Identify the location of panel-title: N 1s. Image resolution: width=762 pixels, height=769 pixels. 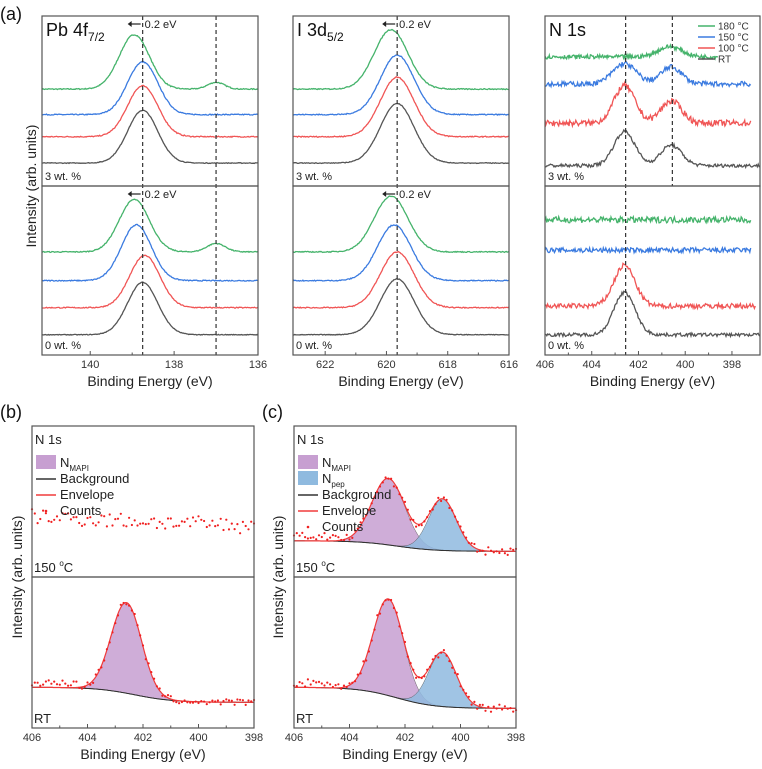
(310, 439).